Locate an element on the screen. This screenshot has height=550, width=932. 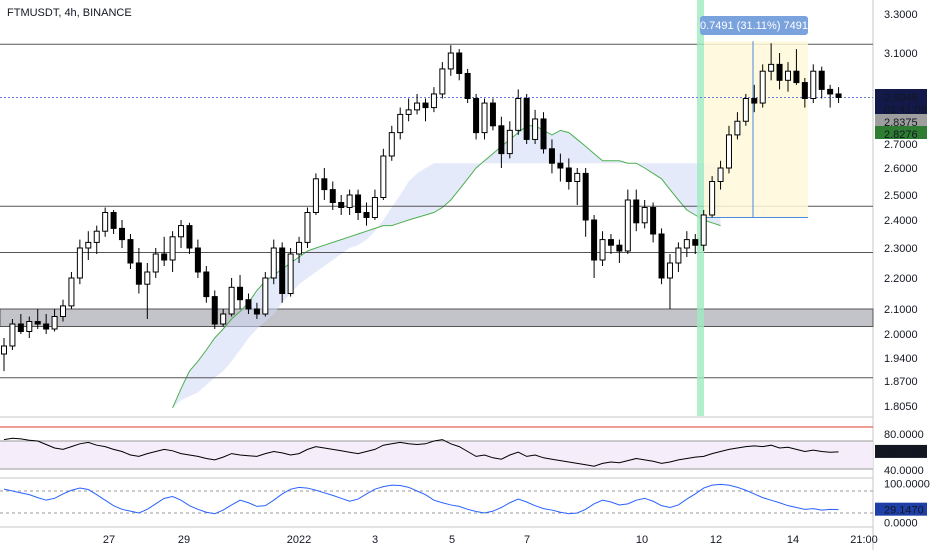
measure-box is located at coordinates (756, 129).